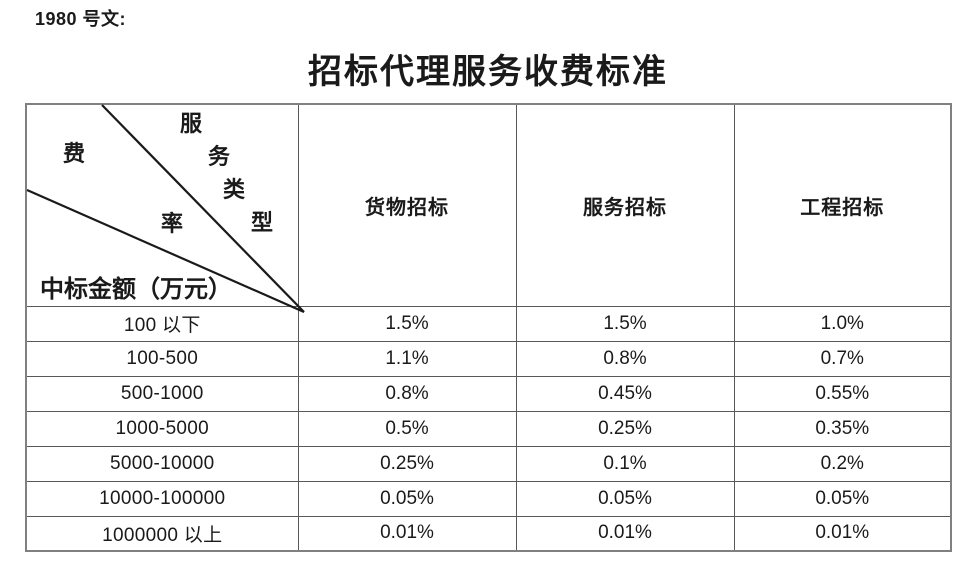 This screenshot has width=976, height=581. Describe the element at coordinates (842, 393) in the screenshot. I see `fee-cell: 0.55%` at that location.